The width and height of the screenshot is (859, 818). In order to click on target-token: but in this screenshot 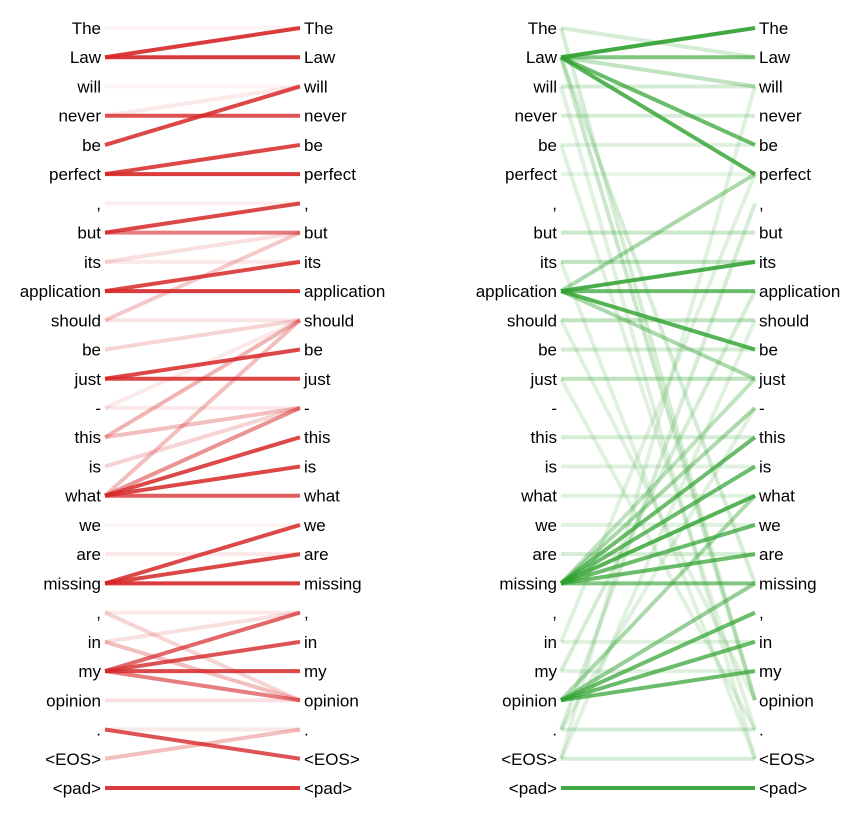, I will do `click(771, 233)`.